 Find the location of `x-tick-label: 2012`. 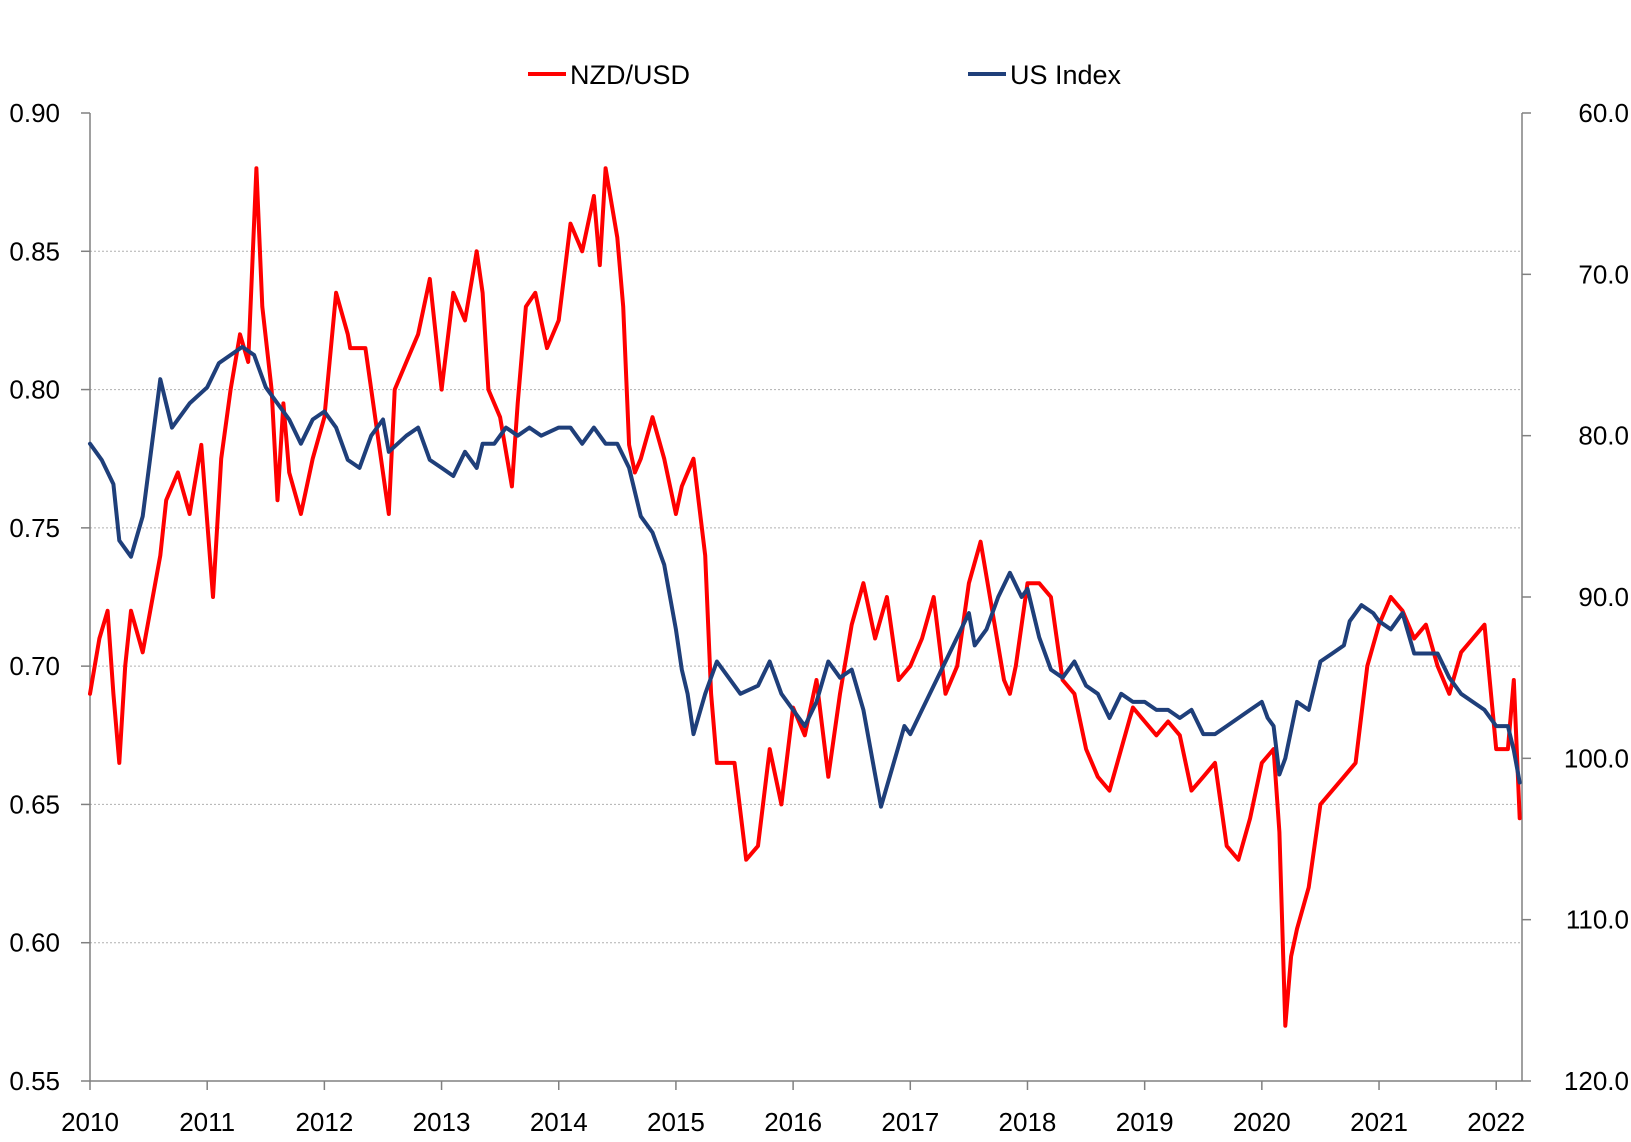

x-tick-label: 2012 is located at coordinates (324, 1122).